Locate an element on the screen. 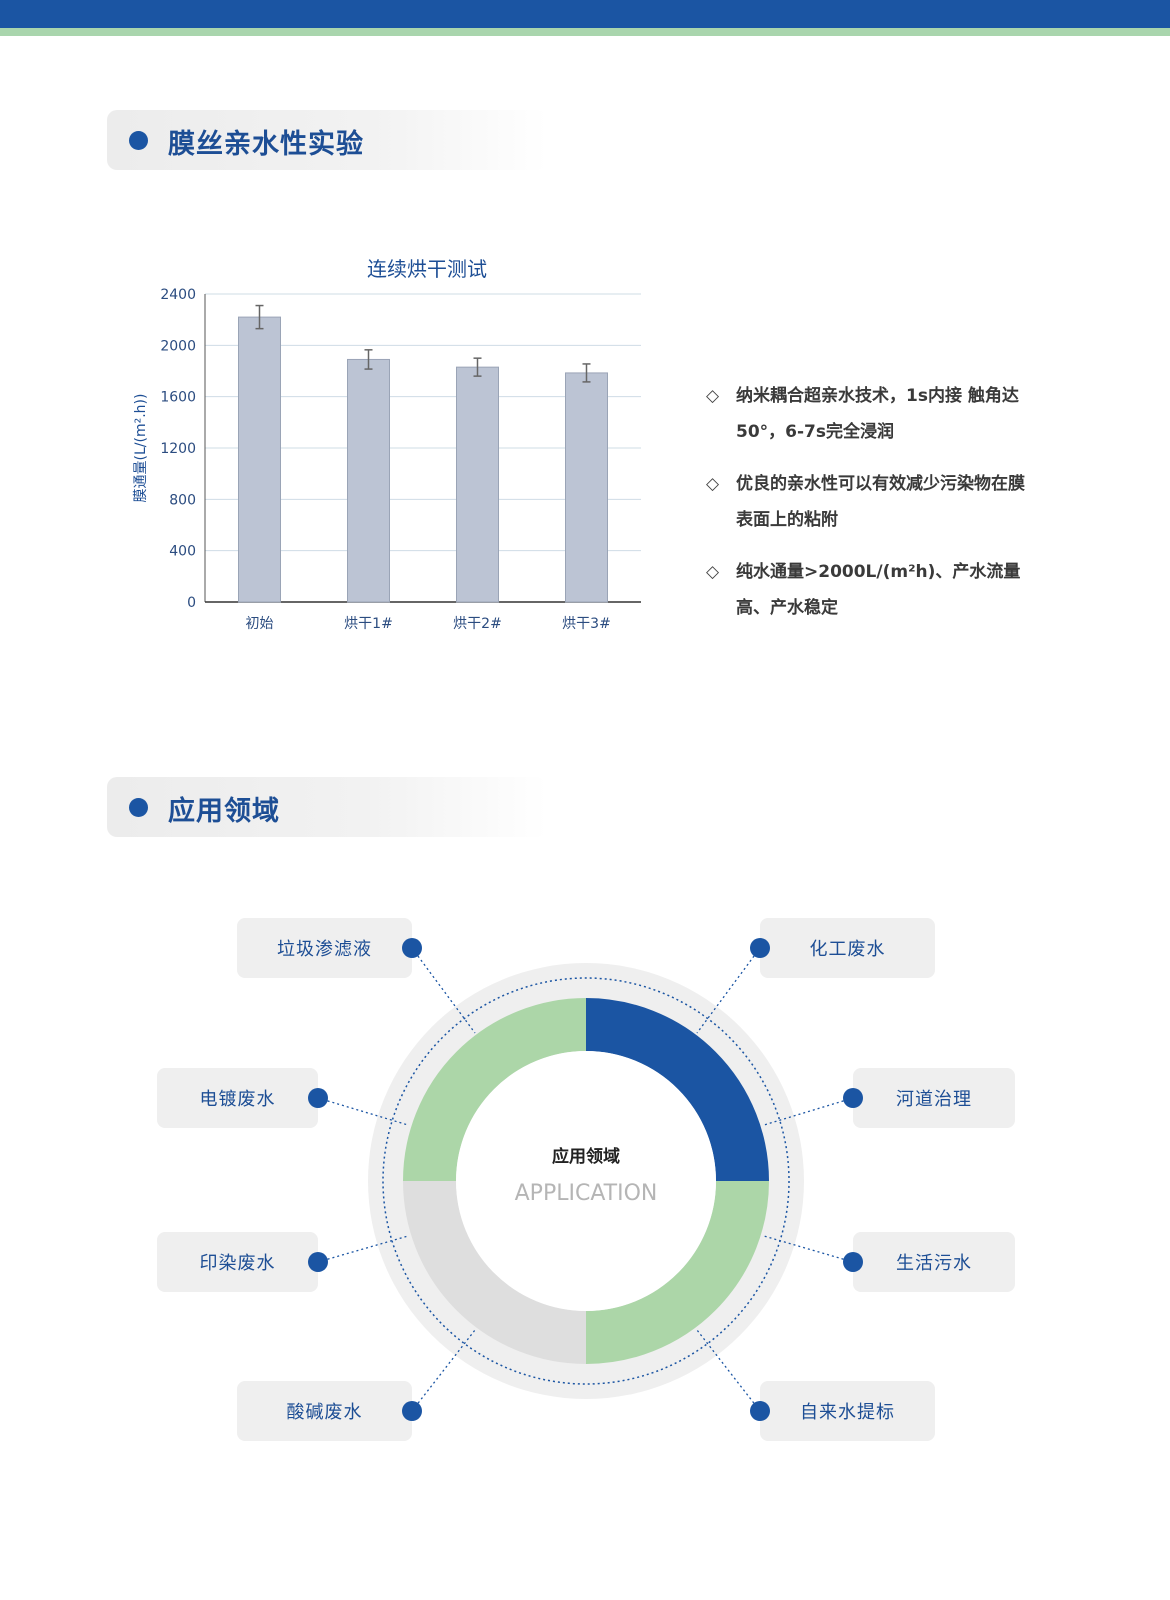  app-label-river-treatment: 河道治理 is located at coordinates (934, 1098).